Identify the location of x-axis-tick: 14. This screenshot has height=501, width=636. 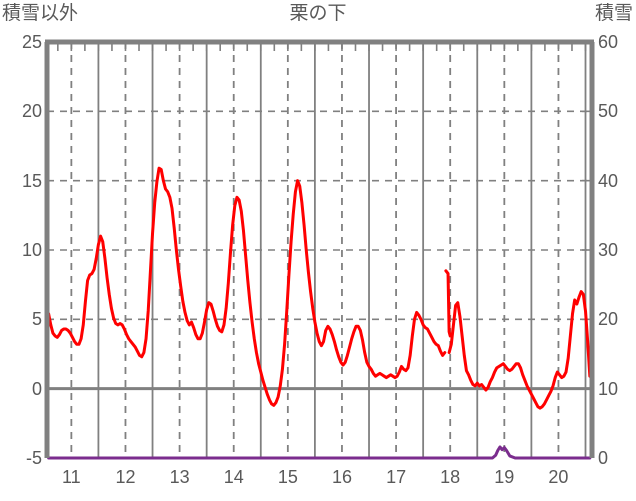
(233, 477).